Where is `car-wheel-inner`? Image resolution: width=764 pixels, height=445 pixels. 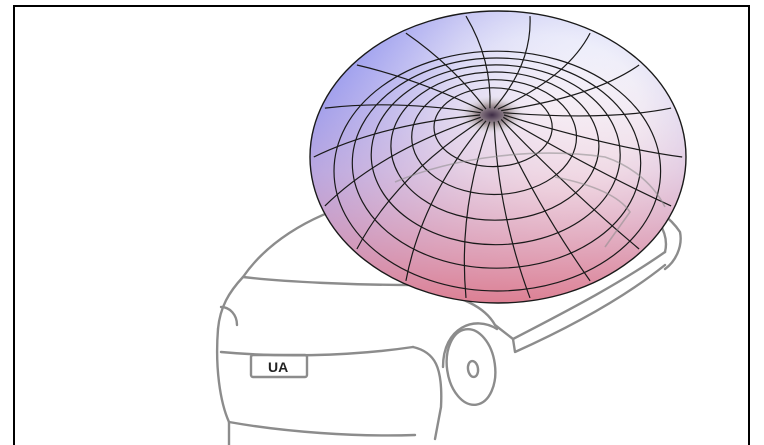 car-wheel-inner is located at coordinates (473, 369).